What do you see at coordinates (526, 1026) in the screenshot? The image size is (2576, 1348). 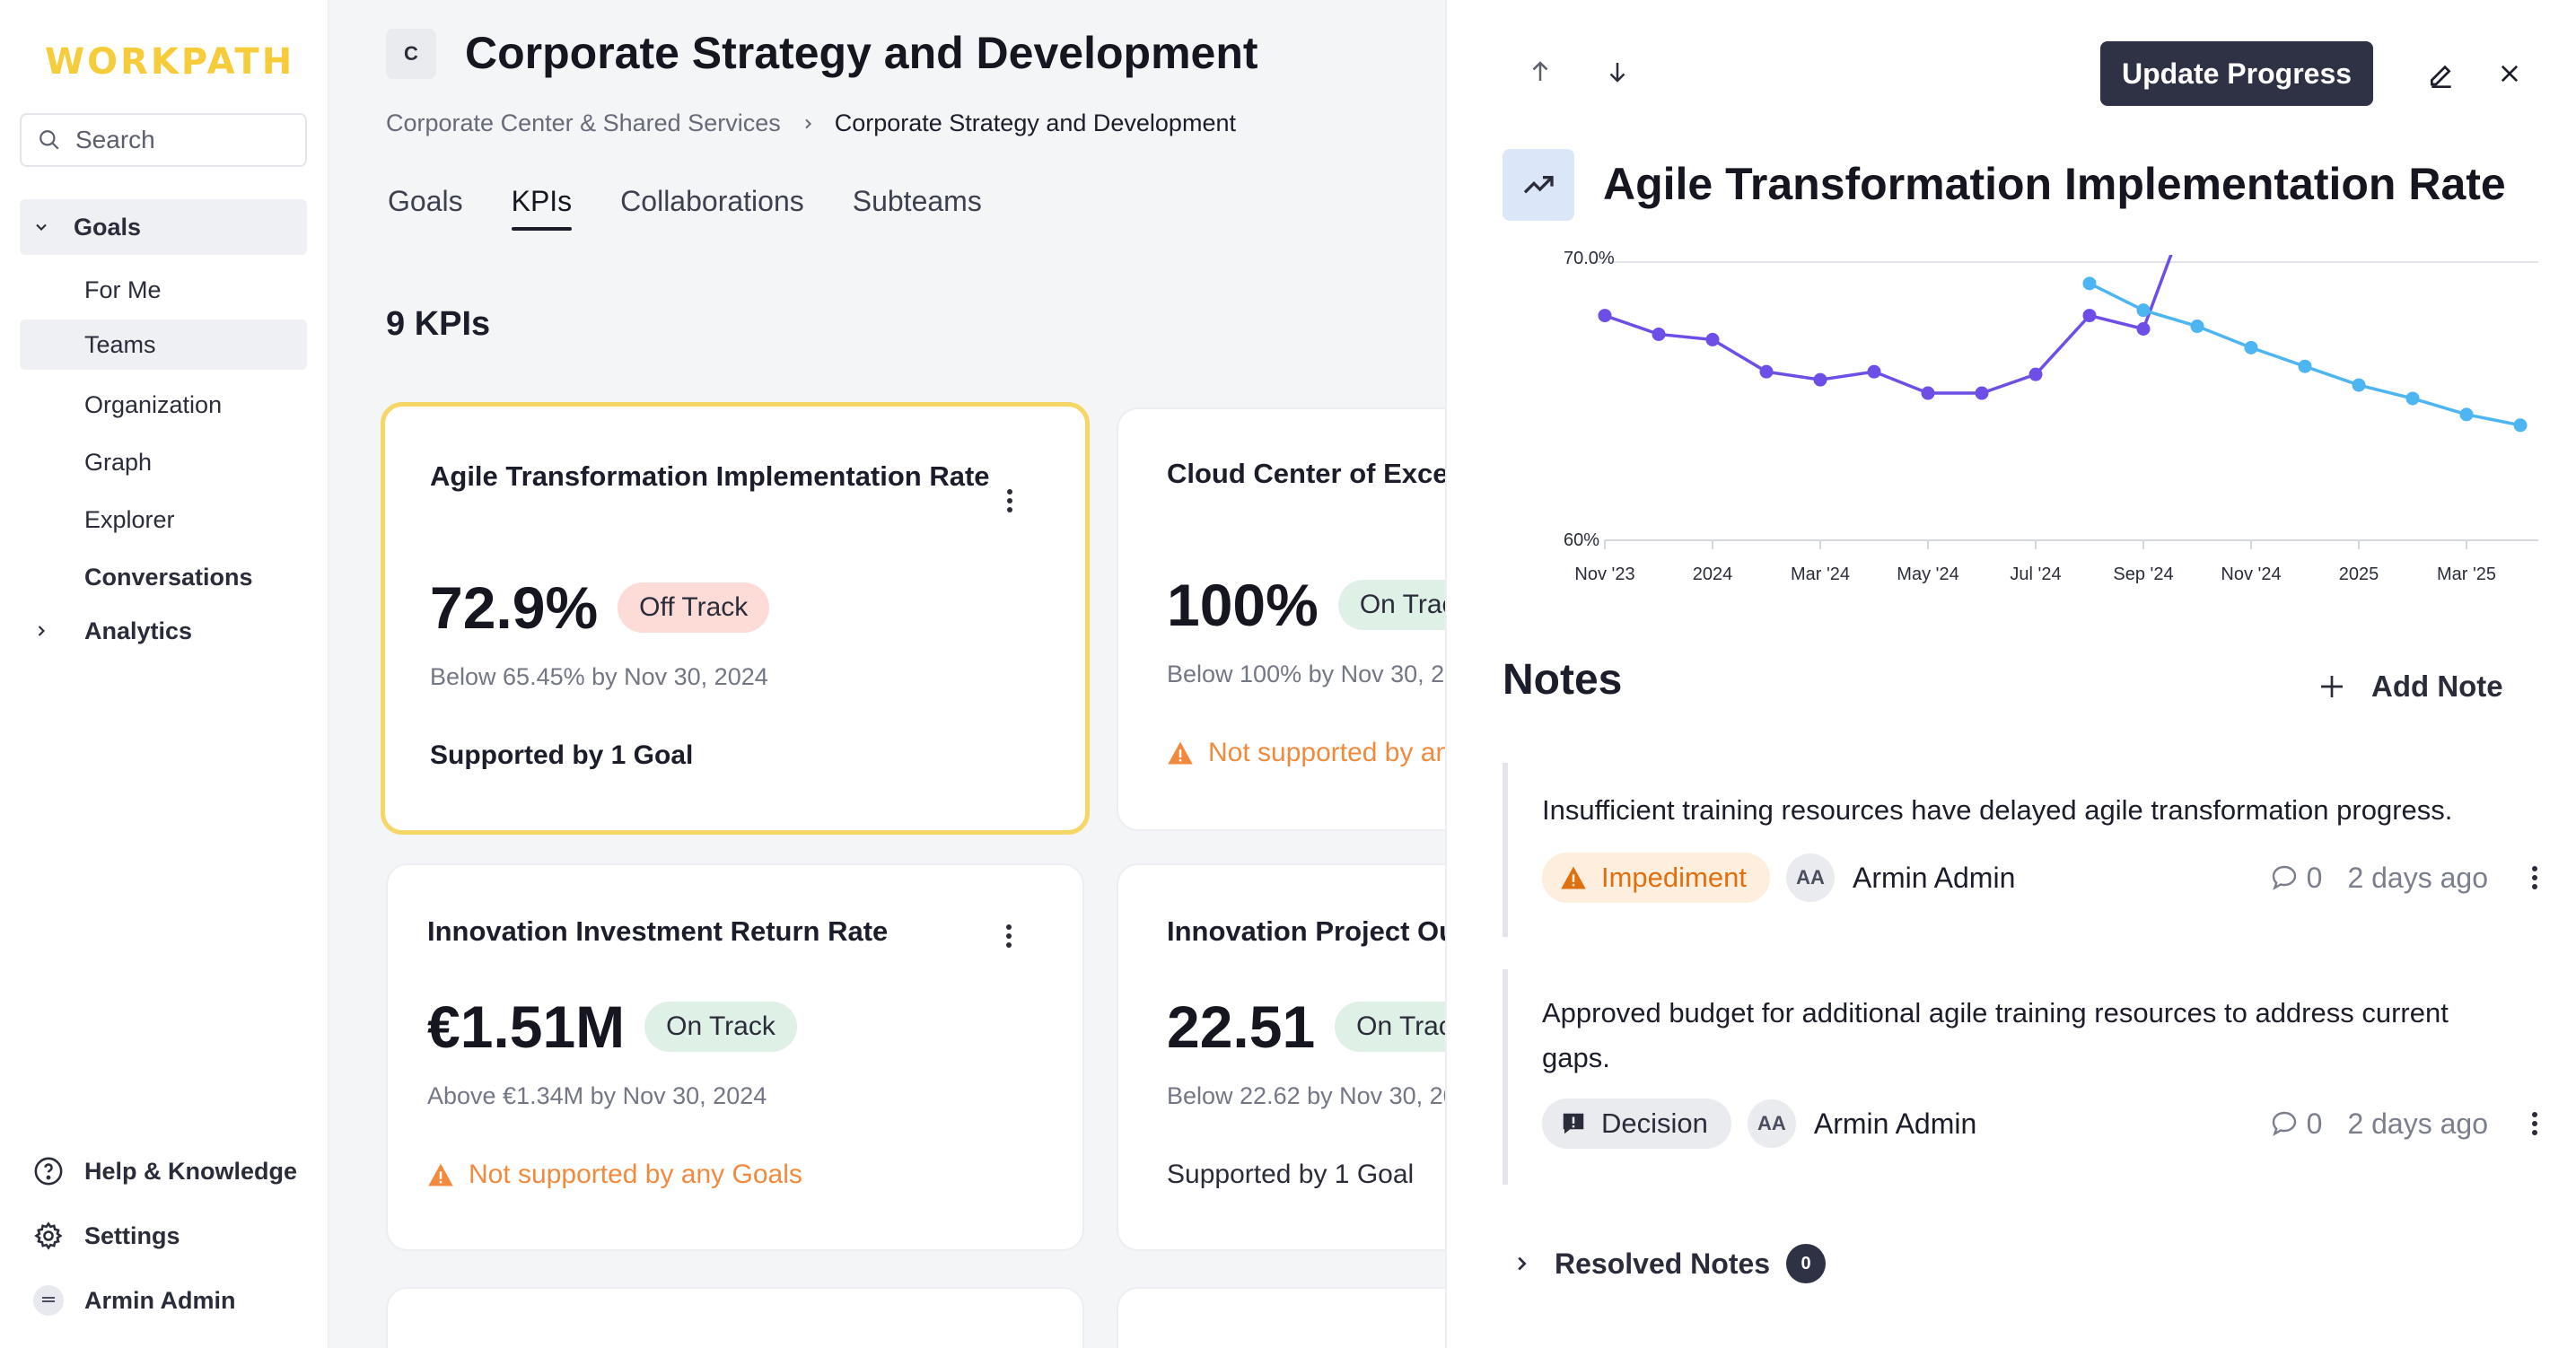 I see `kpi-value: €1.51M` at bounding box center [526, 1026].